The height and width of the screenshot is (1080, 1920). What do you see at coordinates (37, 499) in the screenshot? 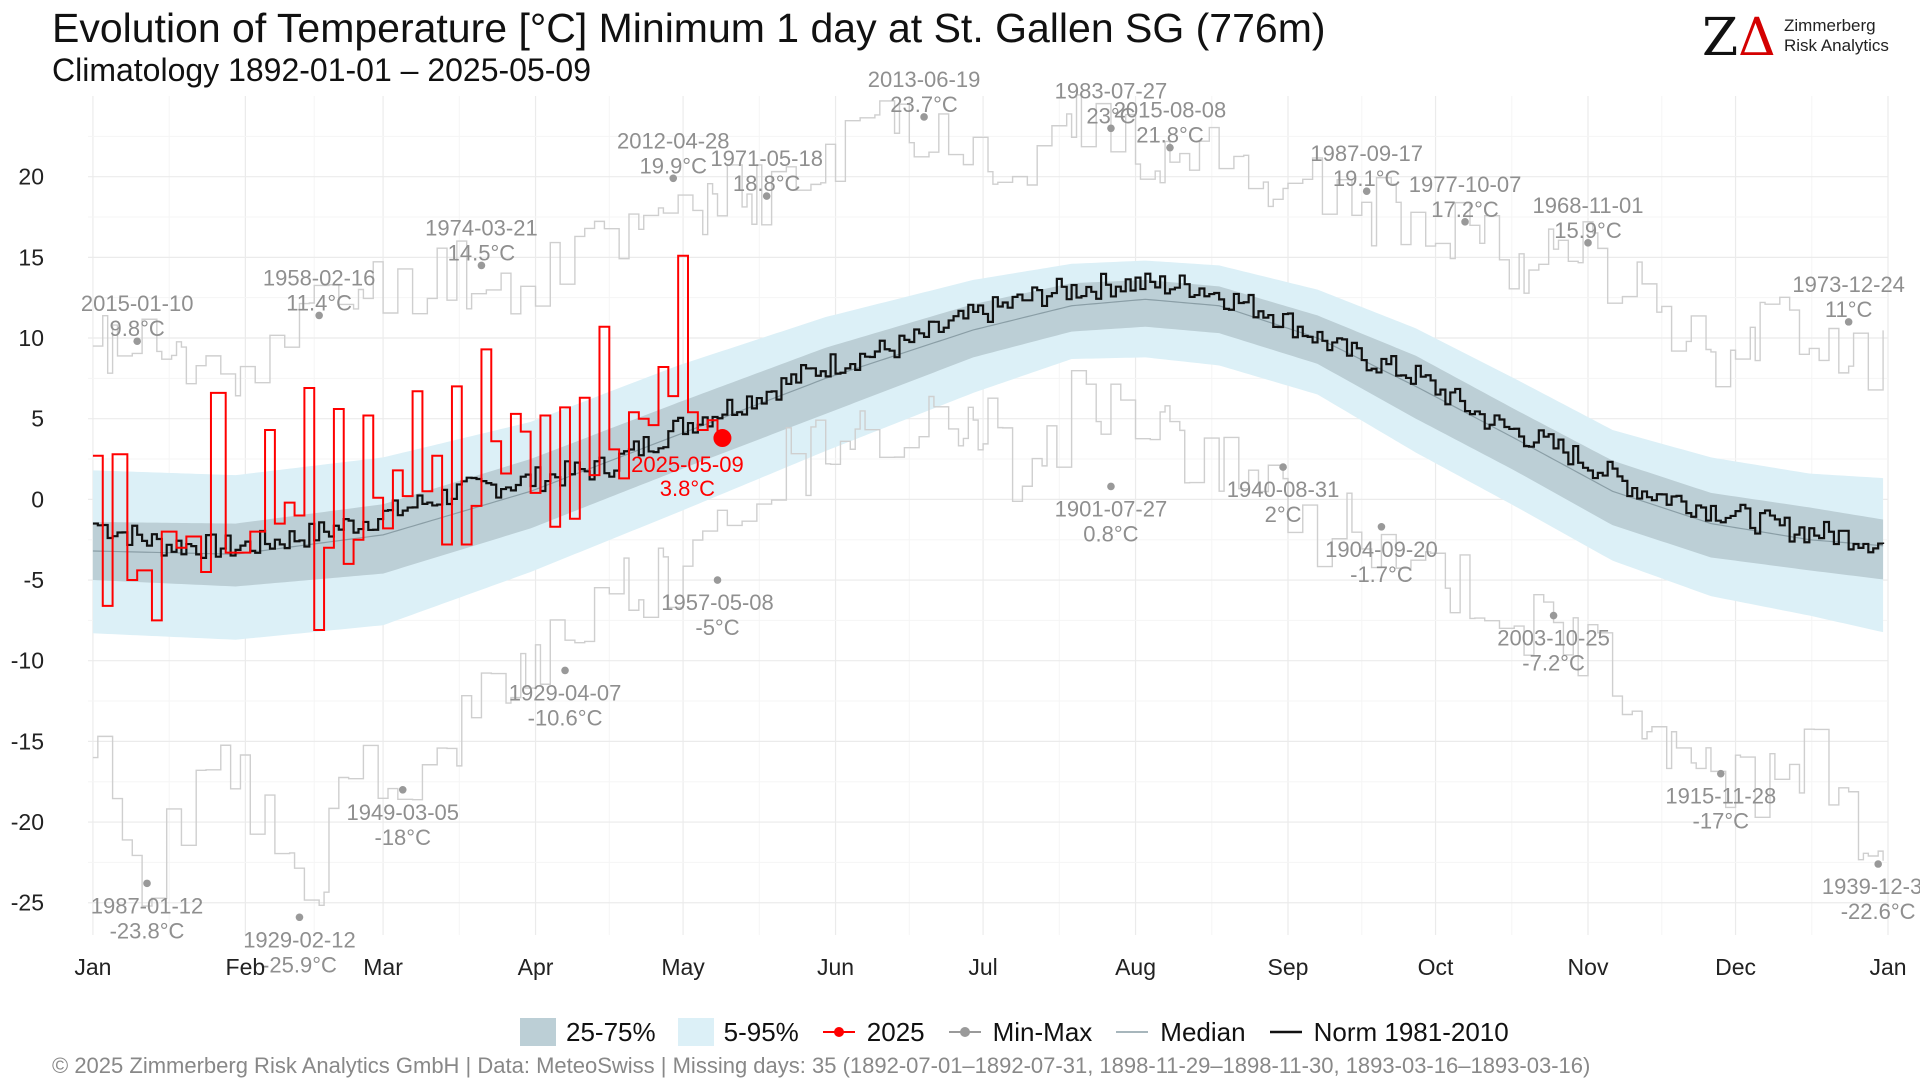
I see `y-tick-label: 0` at bounding box center [37, 499].